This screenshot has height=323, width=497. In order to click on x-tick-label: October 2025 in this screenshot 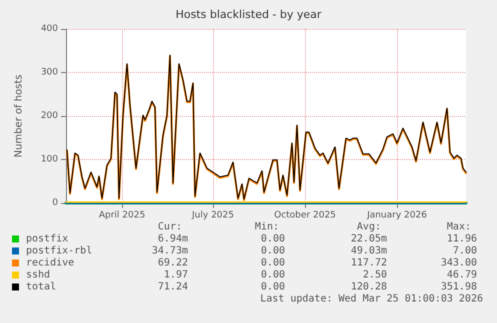, I will do `click(305, 215)`.